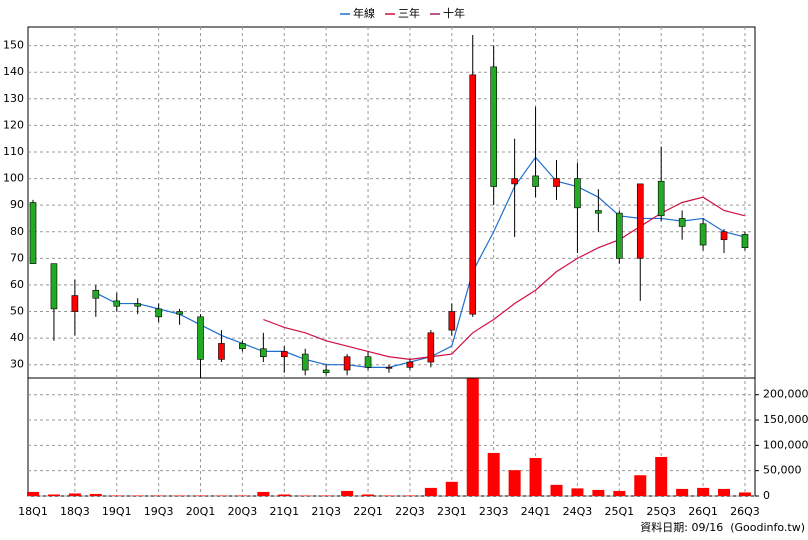  I want to click on y-tick-label: 80, so click(17, 231).